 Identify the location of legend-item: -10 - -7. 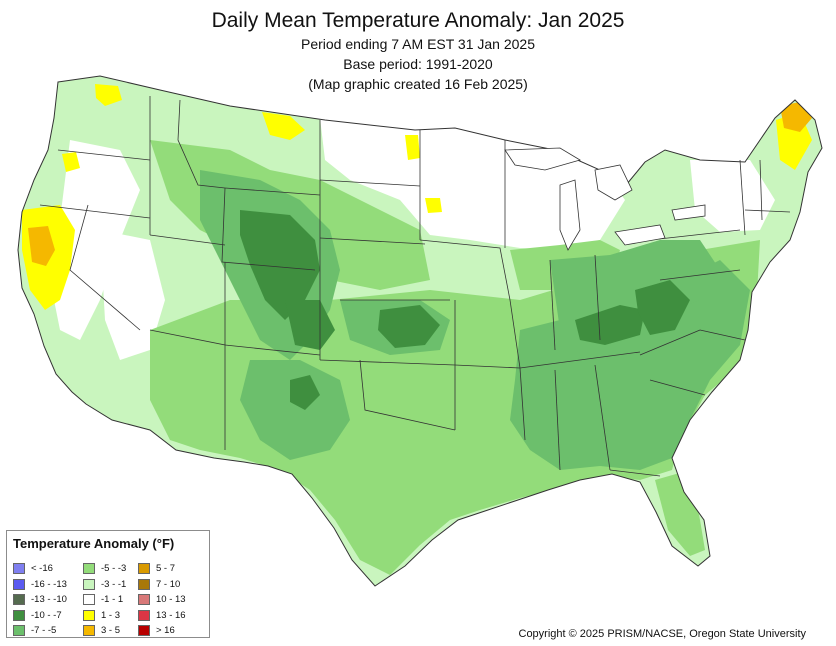
(40, 616).